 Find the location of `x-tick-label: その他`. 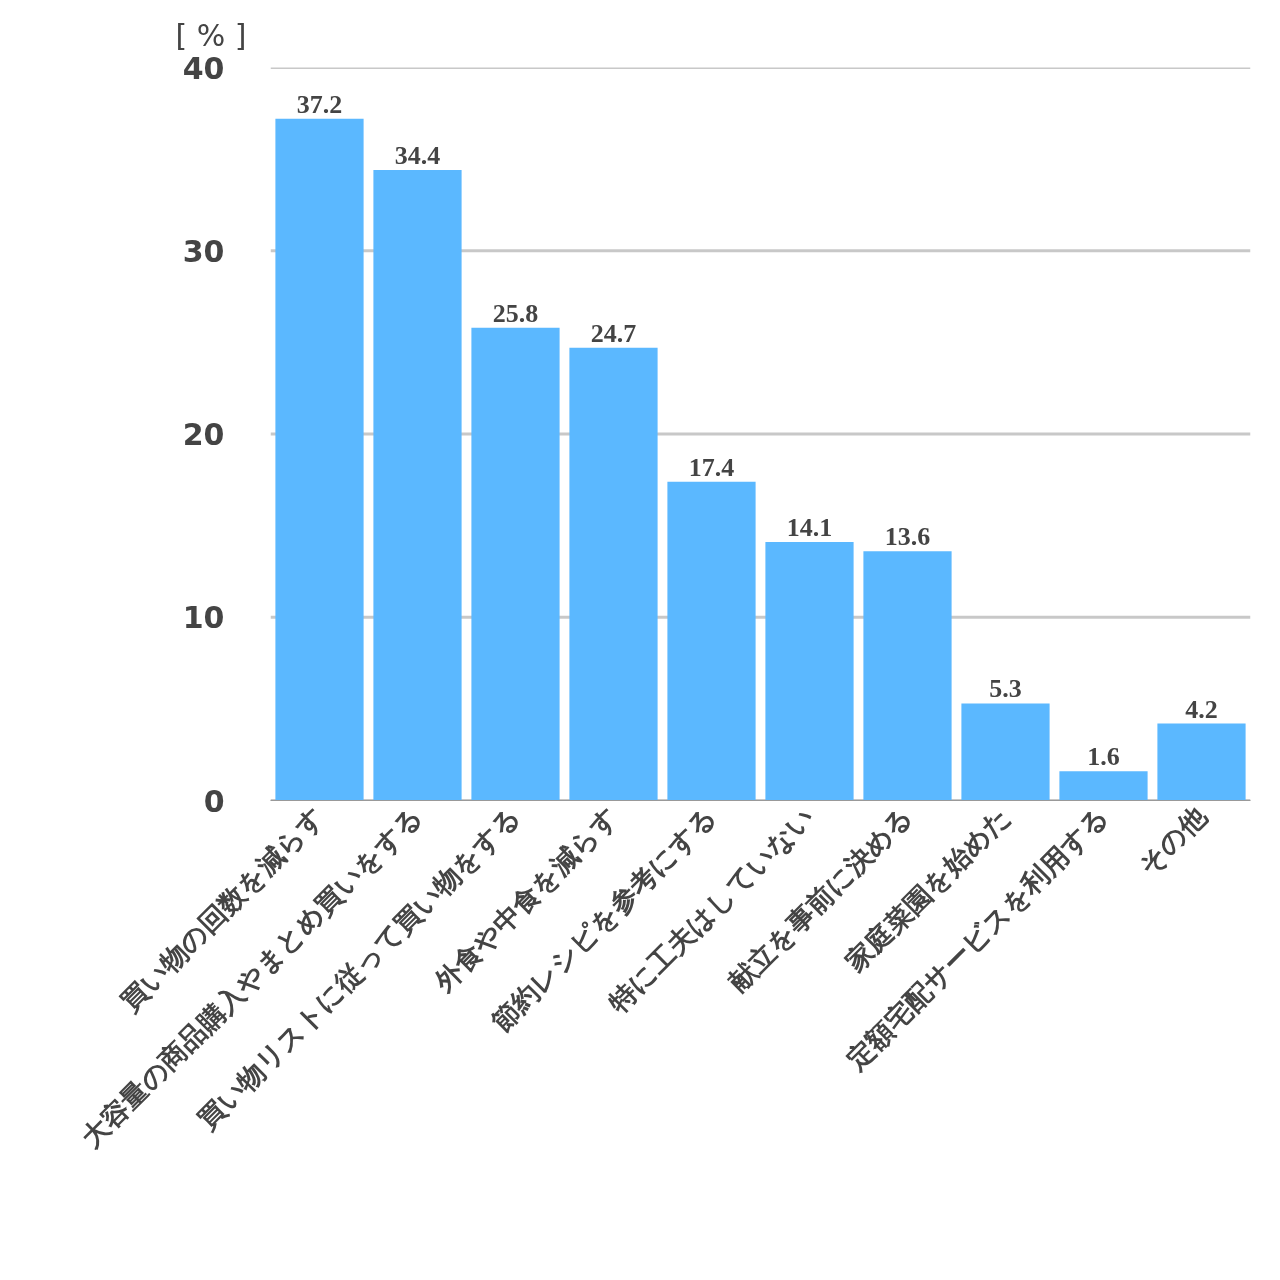

x-tick-label: その他 is located at coordinates (1172, 840).